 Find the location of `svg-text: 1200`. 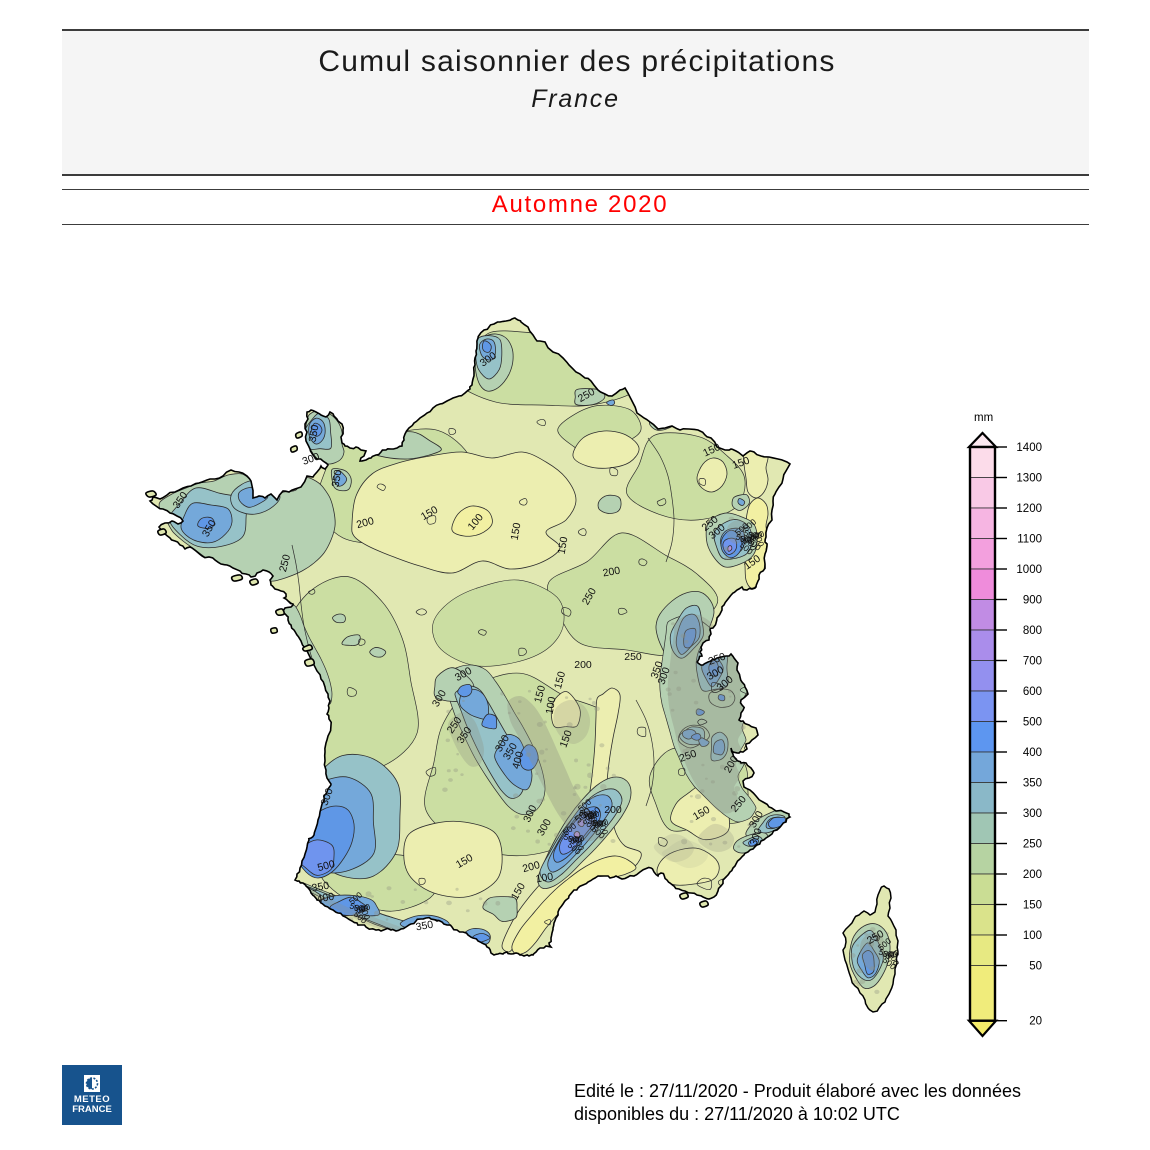

svg-text: 1200 is located at coordinates (1029, 509).